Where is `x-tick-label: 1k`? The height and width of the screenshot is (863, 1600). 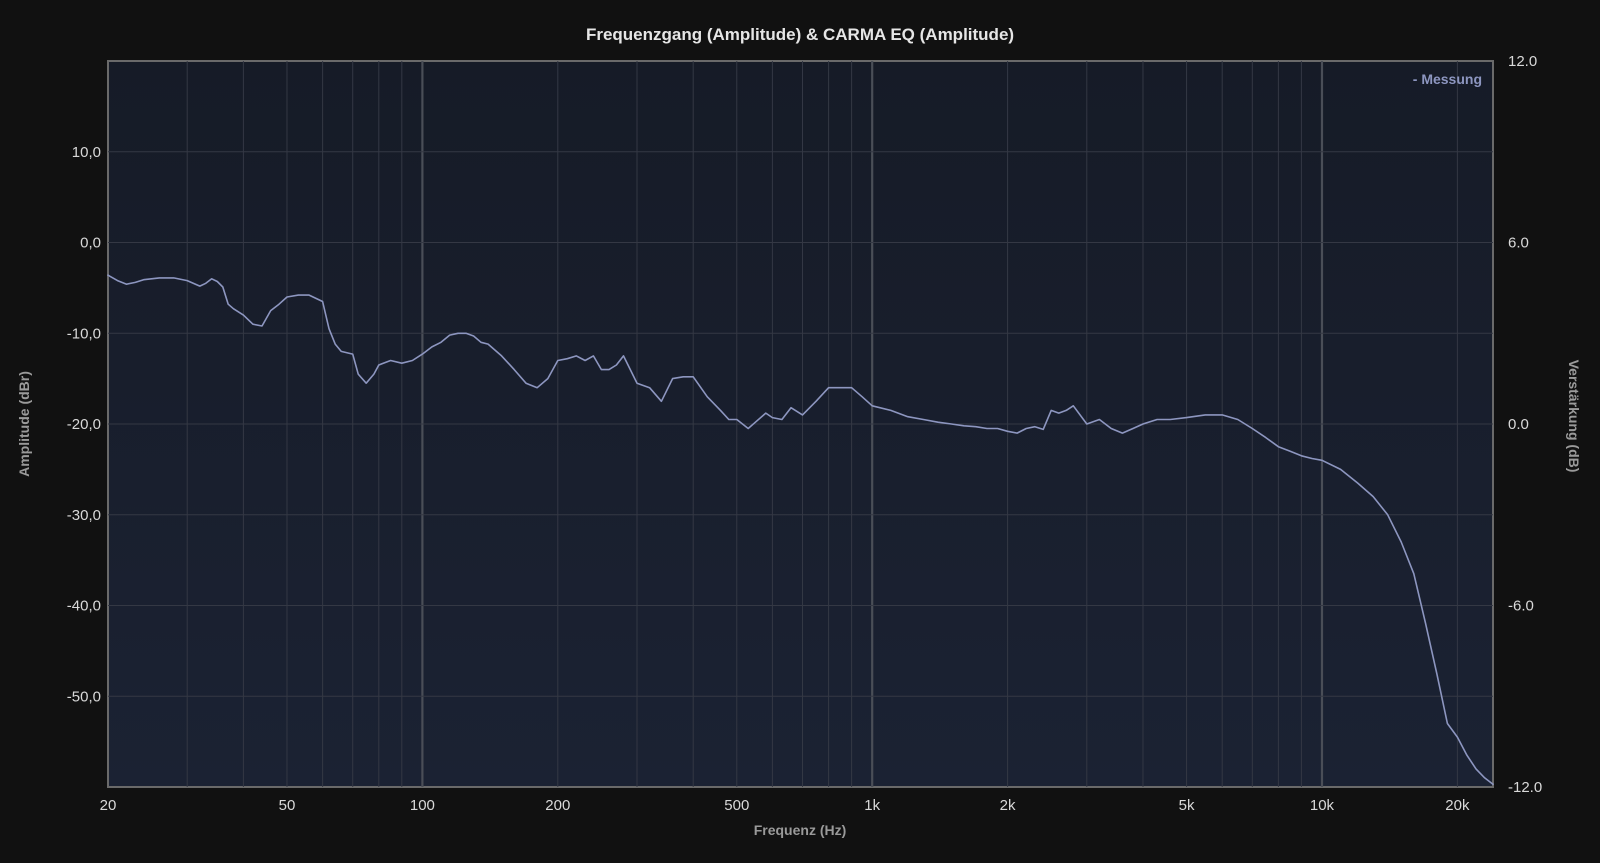 x-tick-label: 1k is located at coordinates (872, 805).